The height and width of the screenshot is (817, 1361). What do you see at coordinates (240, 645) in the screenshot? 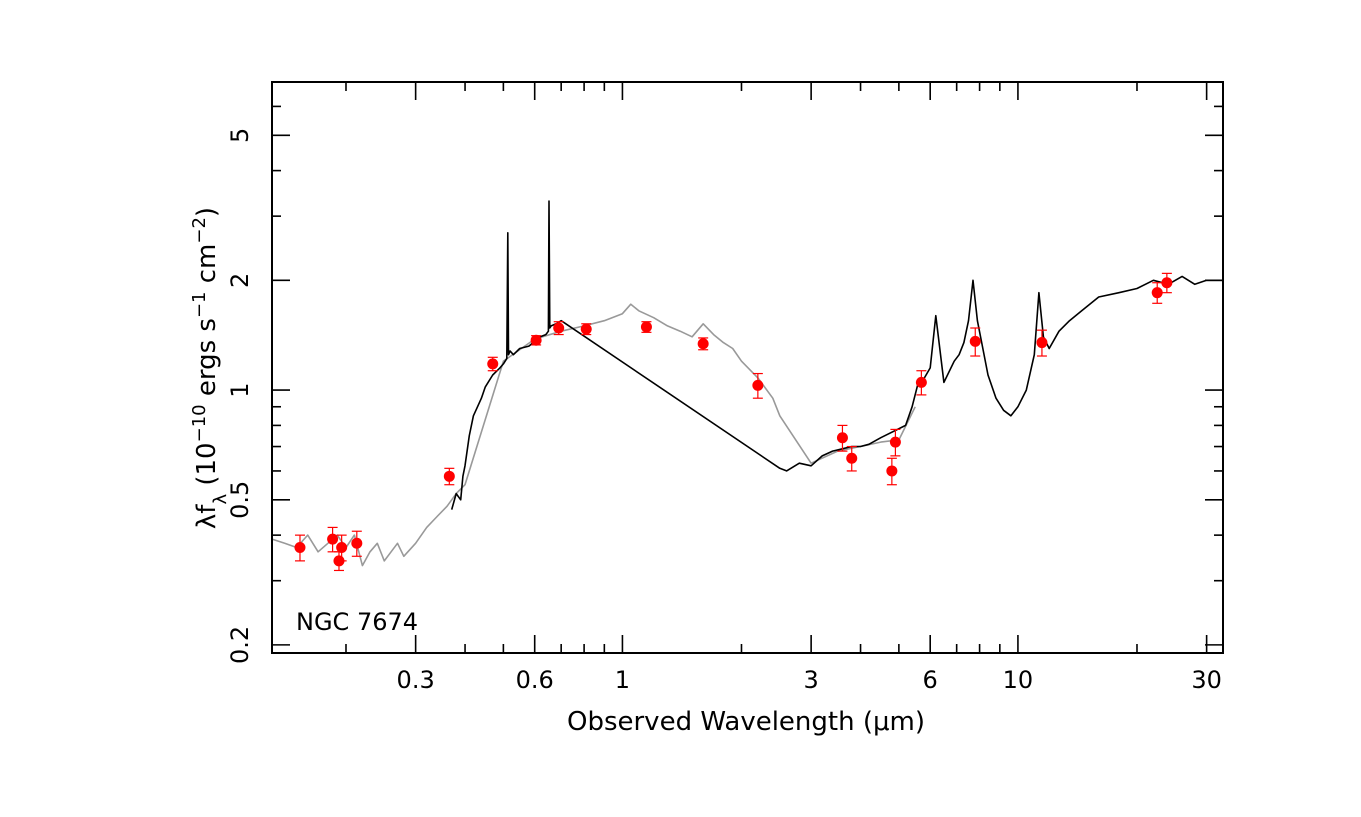
I see `y-tick-label: 0.2` at bounding box center [240, 645].